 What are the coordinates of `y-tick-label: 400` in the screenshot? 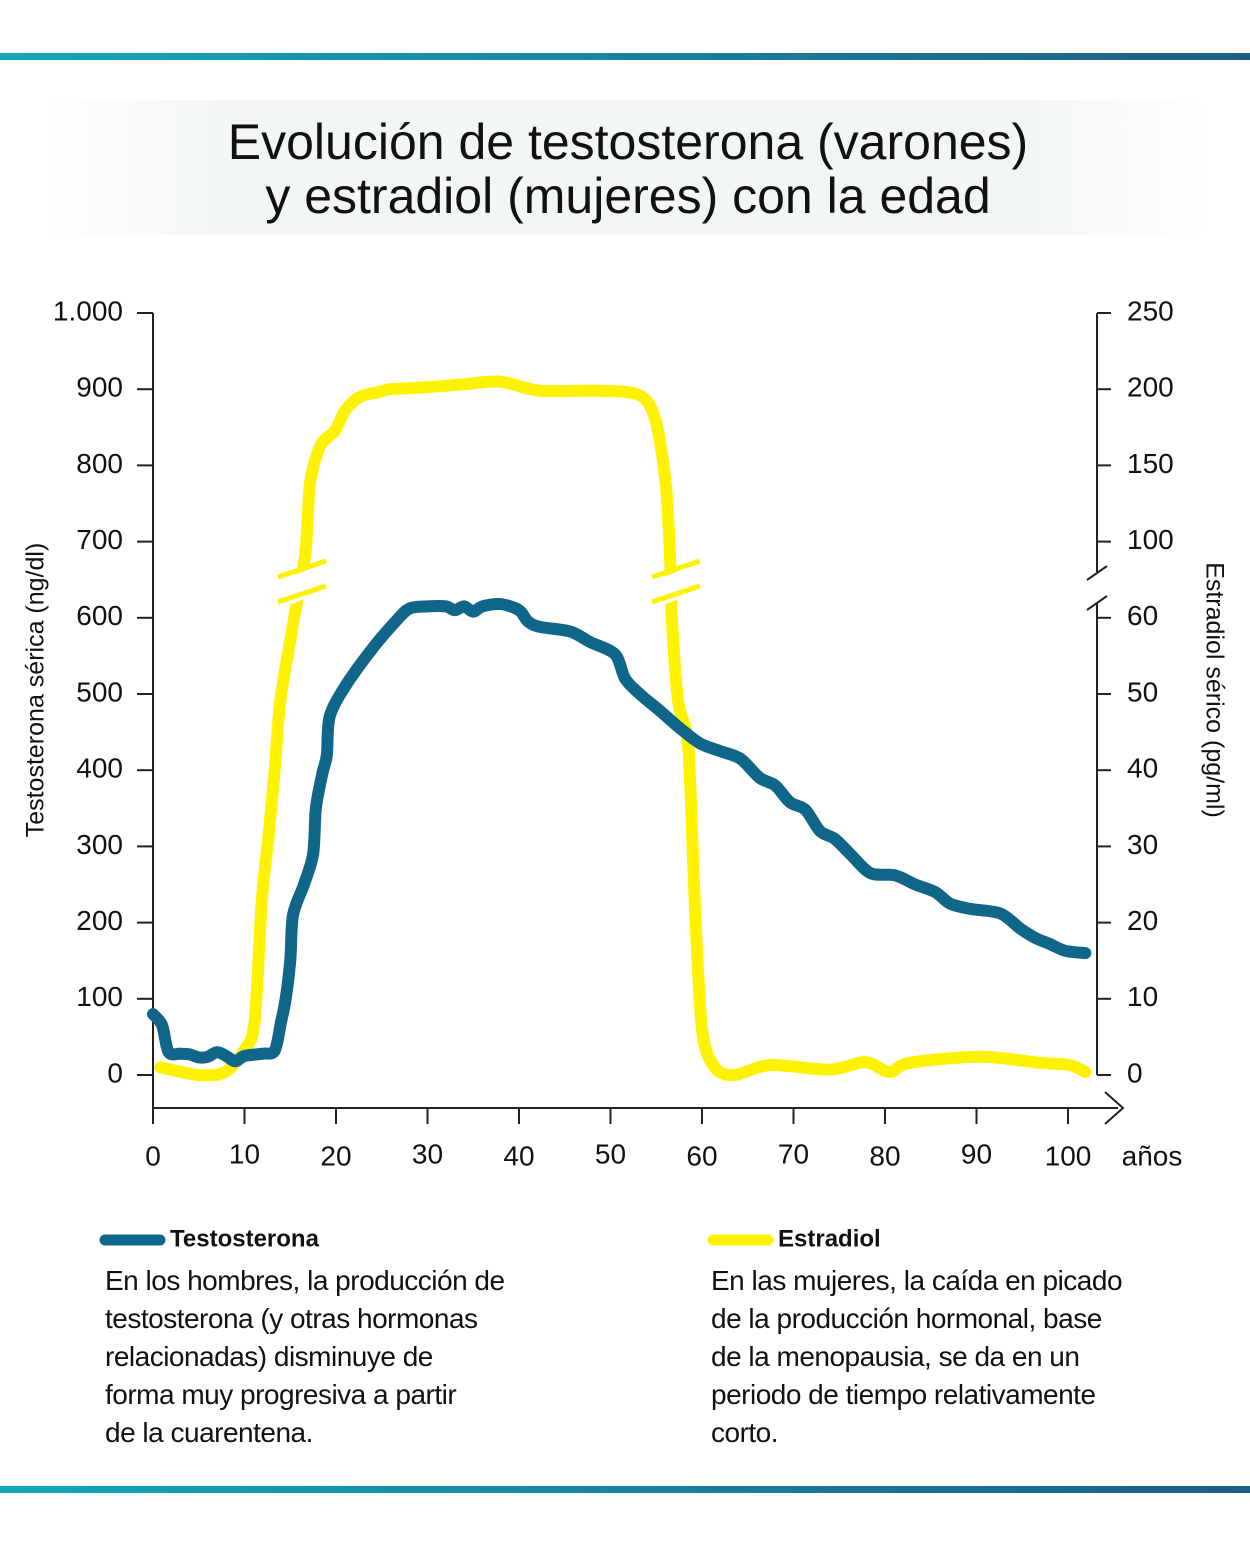 It's located at (99, 768).